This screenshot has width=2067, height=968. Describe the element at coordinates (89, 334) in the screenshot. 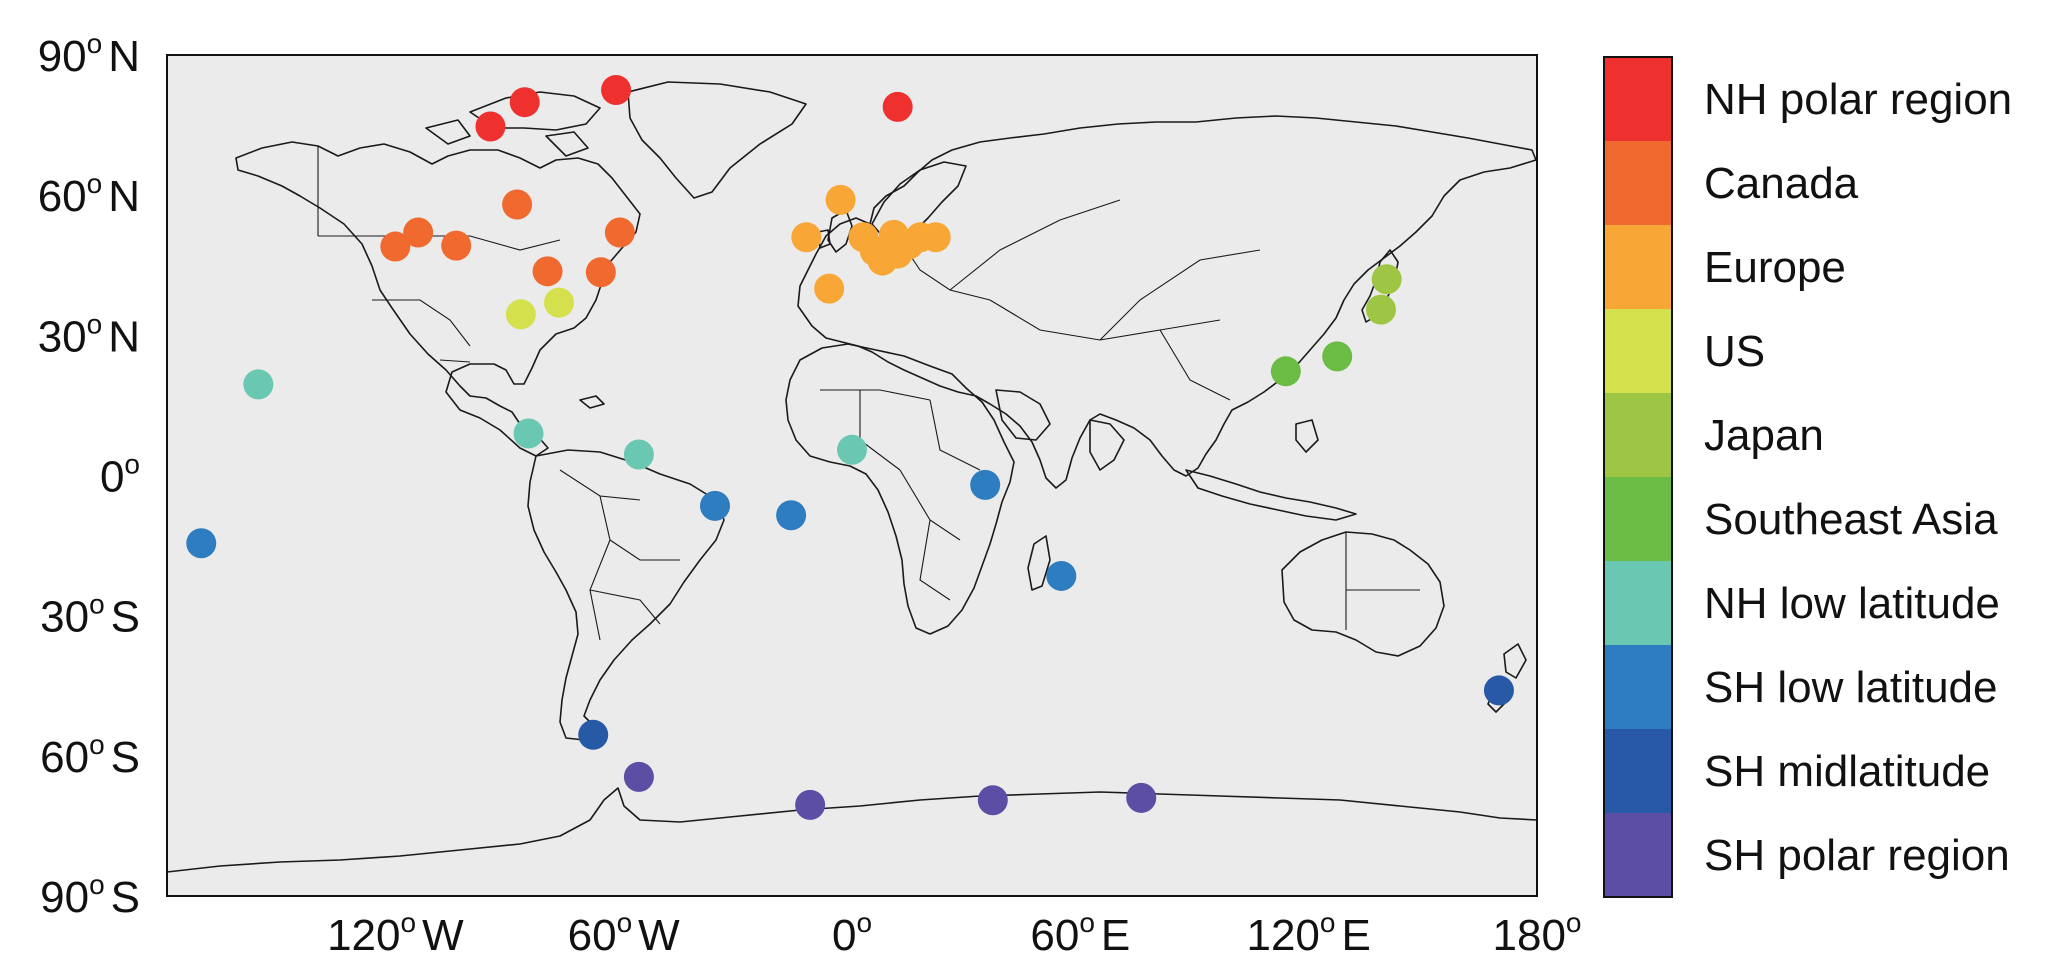

I see `y-tick-label: 30o N` at that location.